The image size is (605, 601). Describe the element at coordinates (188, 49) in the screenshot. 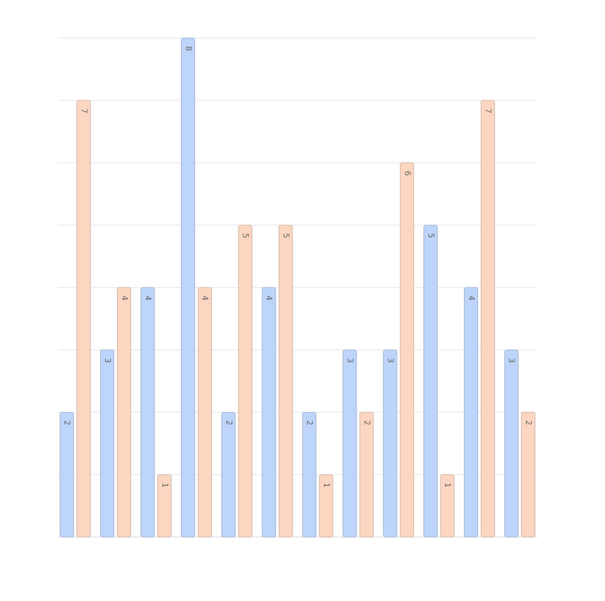

I see `data-label: 8` at that location.